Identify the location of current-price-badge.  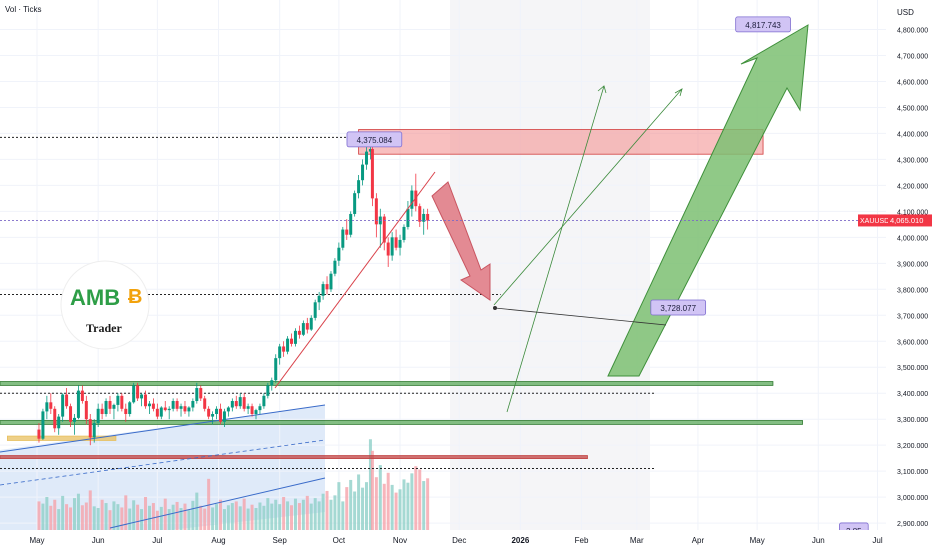
(910, 220).